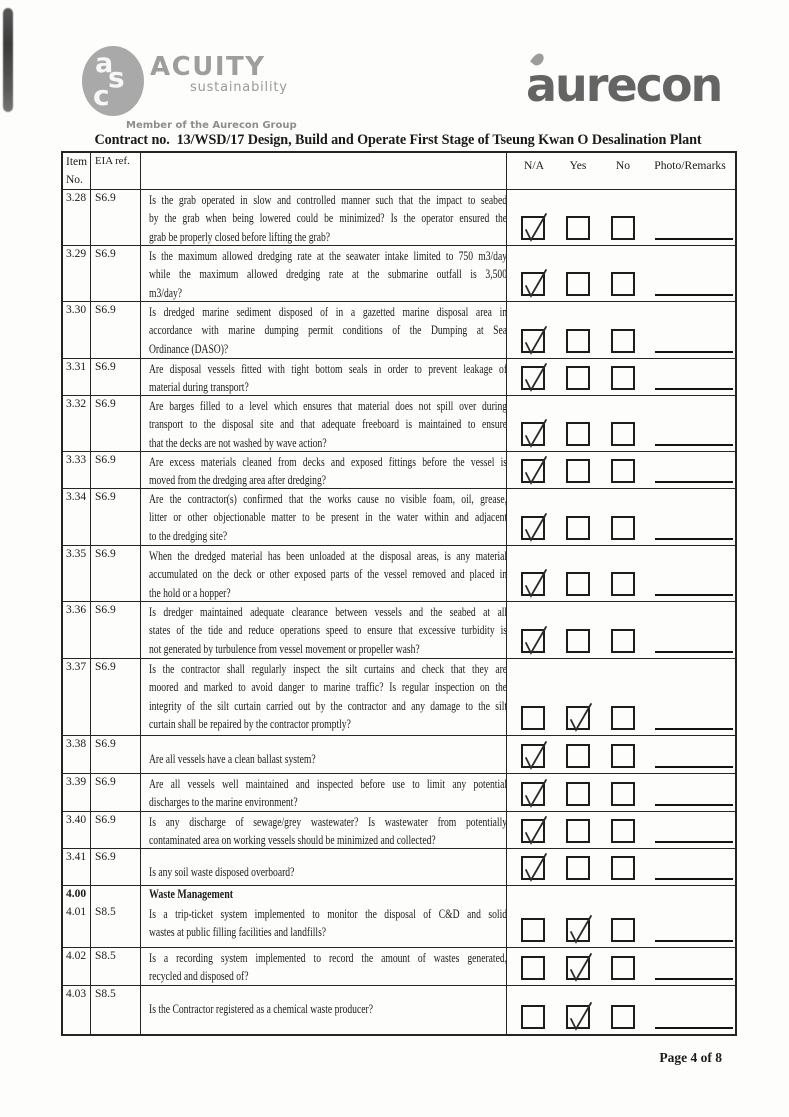 This screenshot has height=1117, width=789. I want to click on page-number: Page 4 of 8, so click(690, 1057).